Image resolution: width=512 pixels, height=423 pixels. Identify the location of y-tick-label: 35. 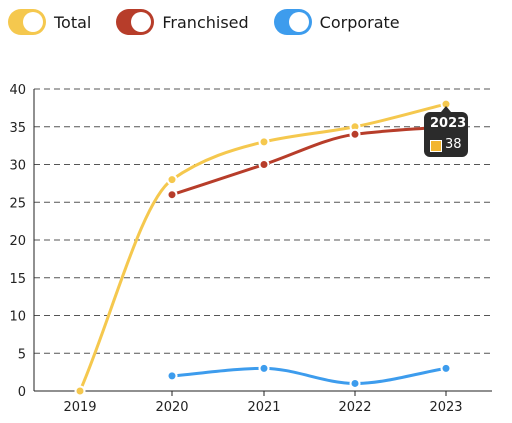
(17, 128).